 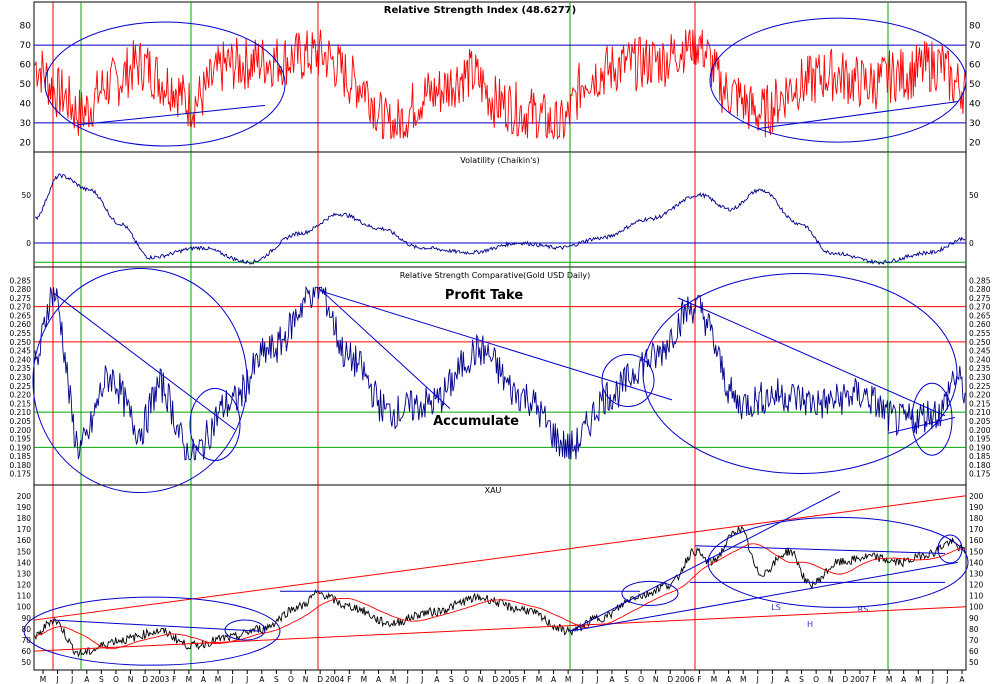 I want to click on rsc-ellipse-left, so click(x=140, y=381).